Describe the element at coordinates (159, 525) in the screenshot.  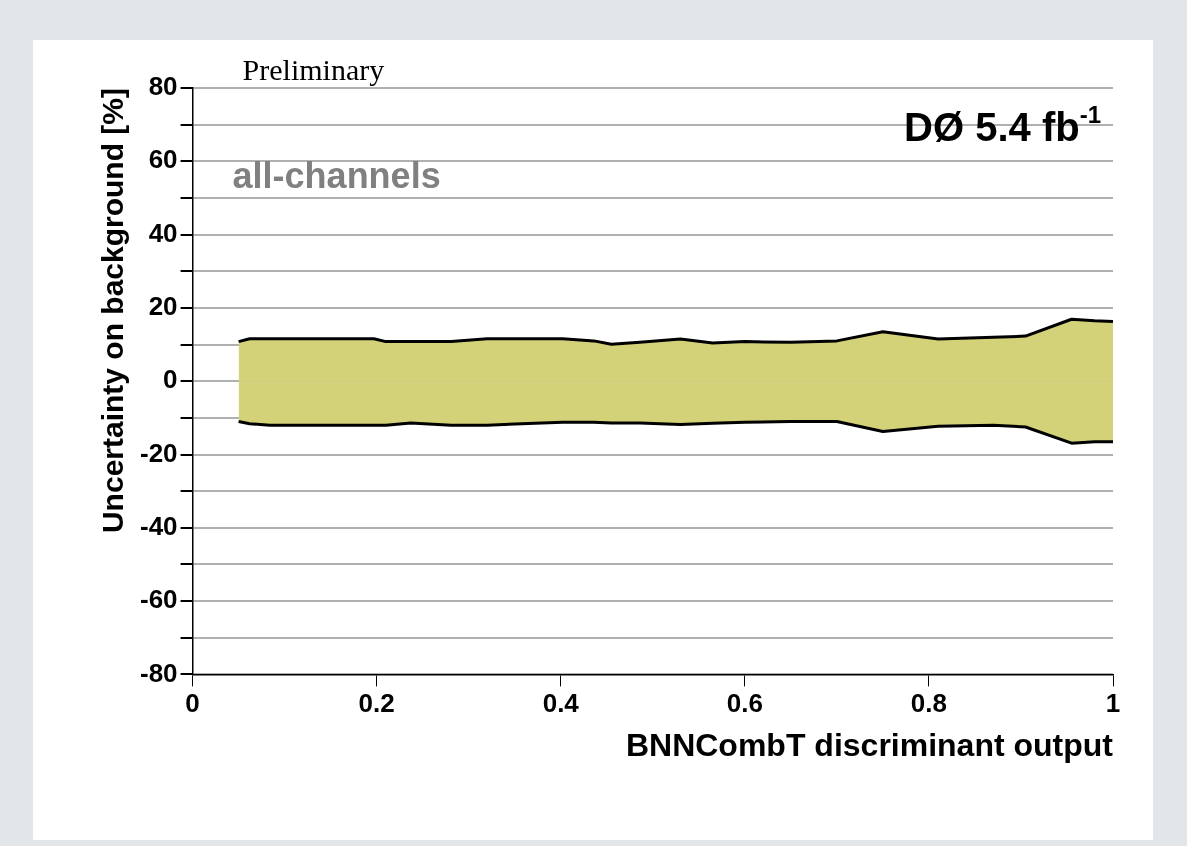
I see `y-tick-label: -40` at that location.